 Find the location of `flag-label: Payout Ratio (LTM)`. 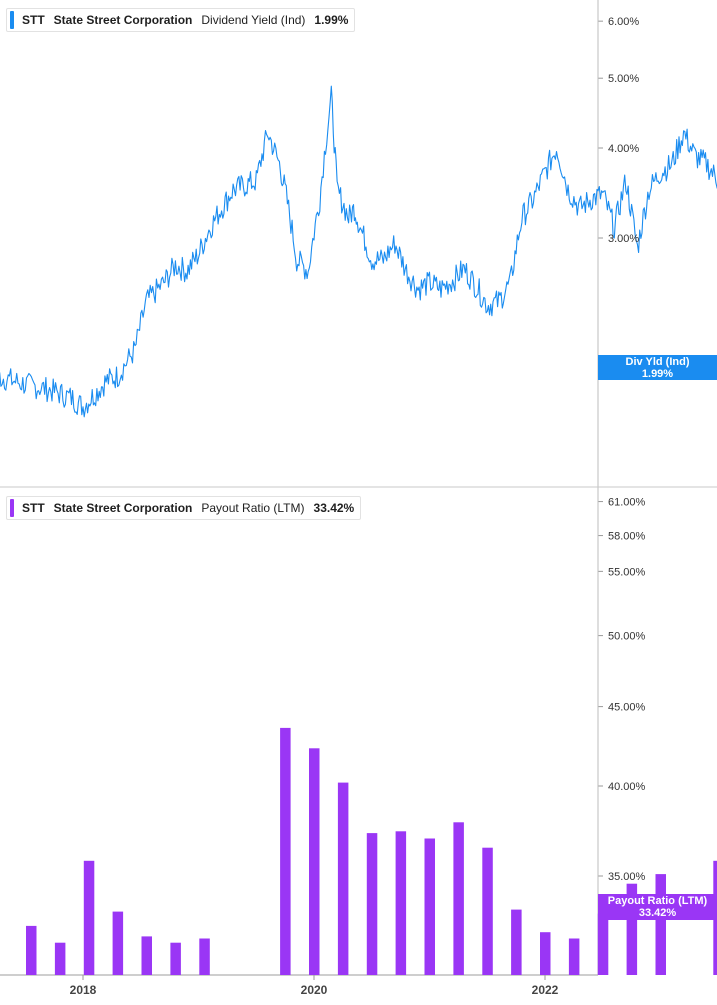

flag-label: Payout Ratio (LTM) is located at coordinates (657, 901).